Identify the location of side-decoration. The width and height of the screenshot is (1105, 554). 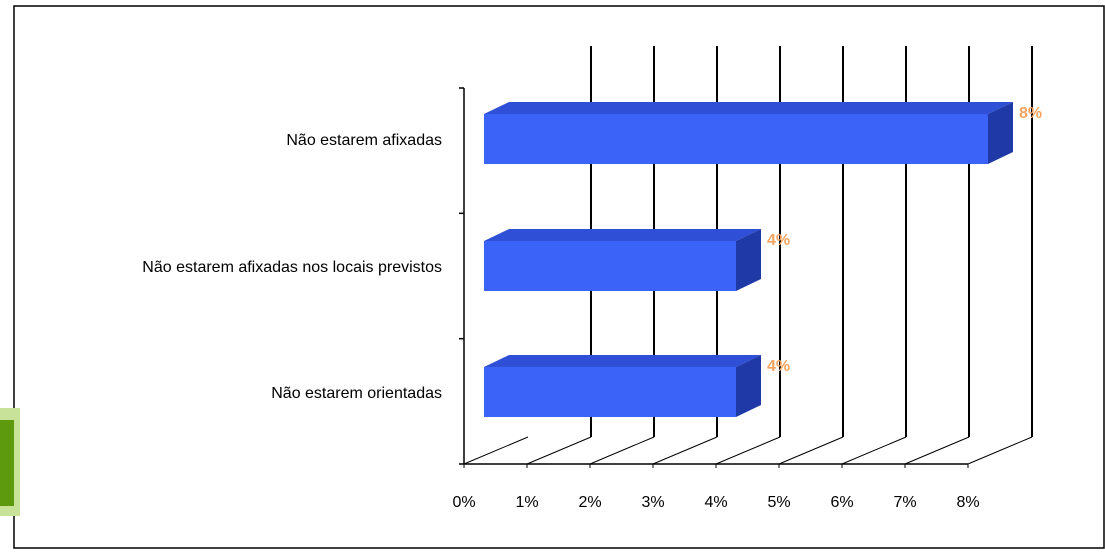
(10, 462).